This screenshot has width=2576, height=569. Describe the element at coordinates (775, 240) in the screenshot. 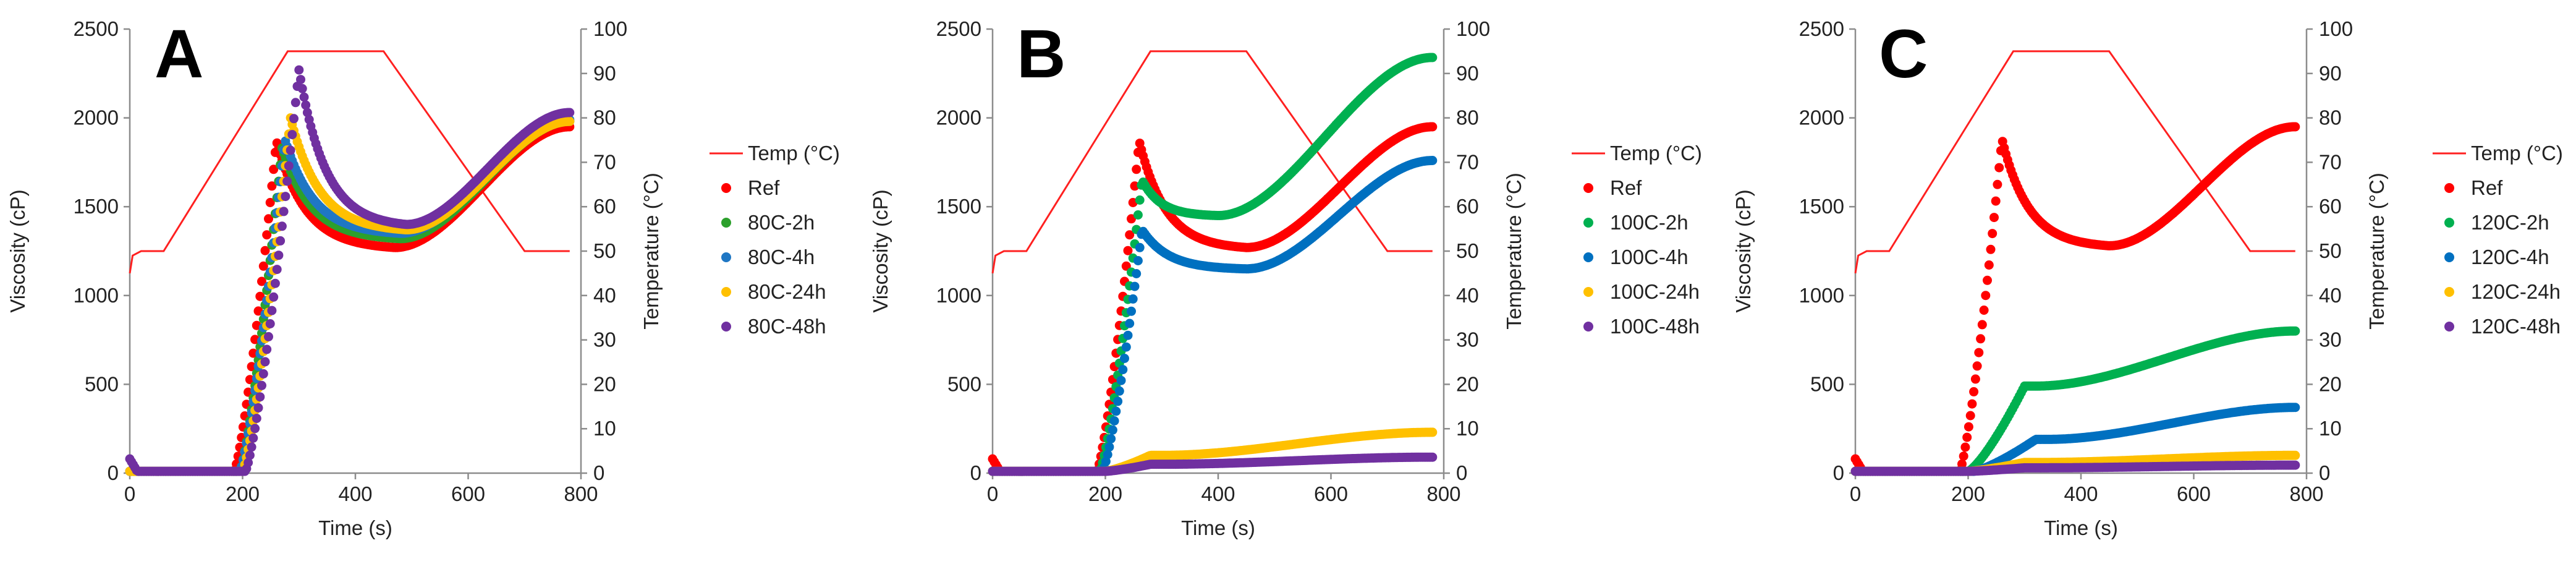

I see `legend: Temp (°C) Ref 80C-2h 80C-4h 80C-24h 80C-48h` at that location.